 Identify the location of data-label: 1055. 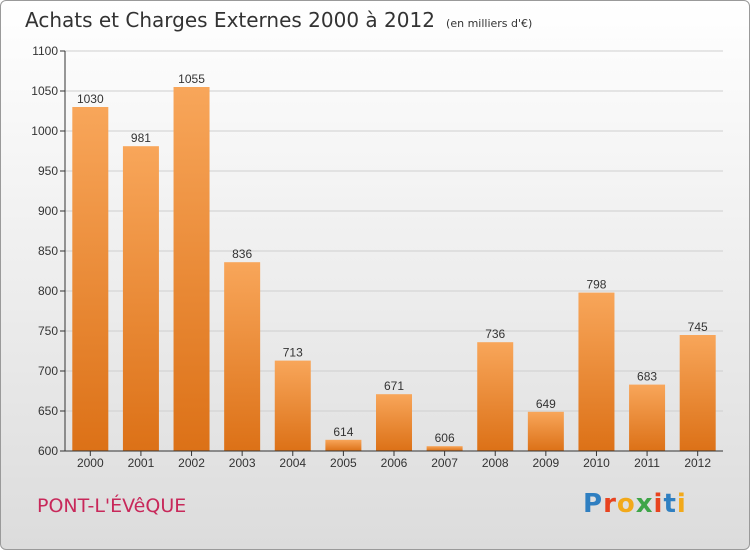
(191, 79).